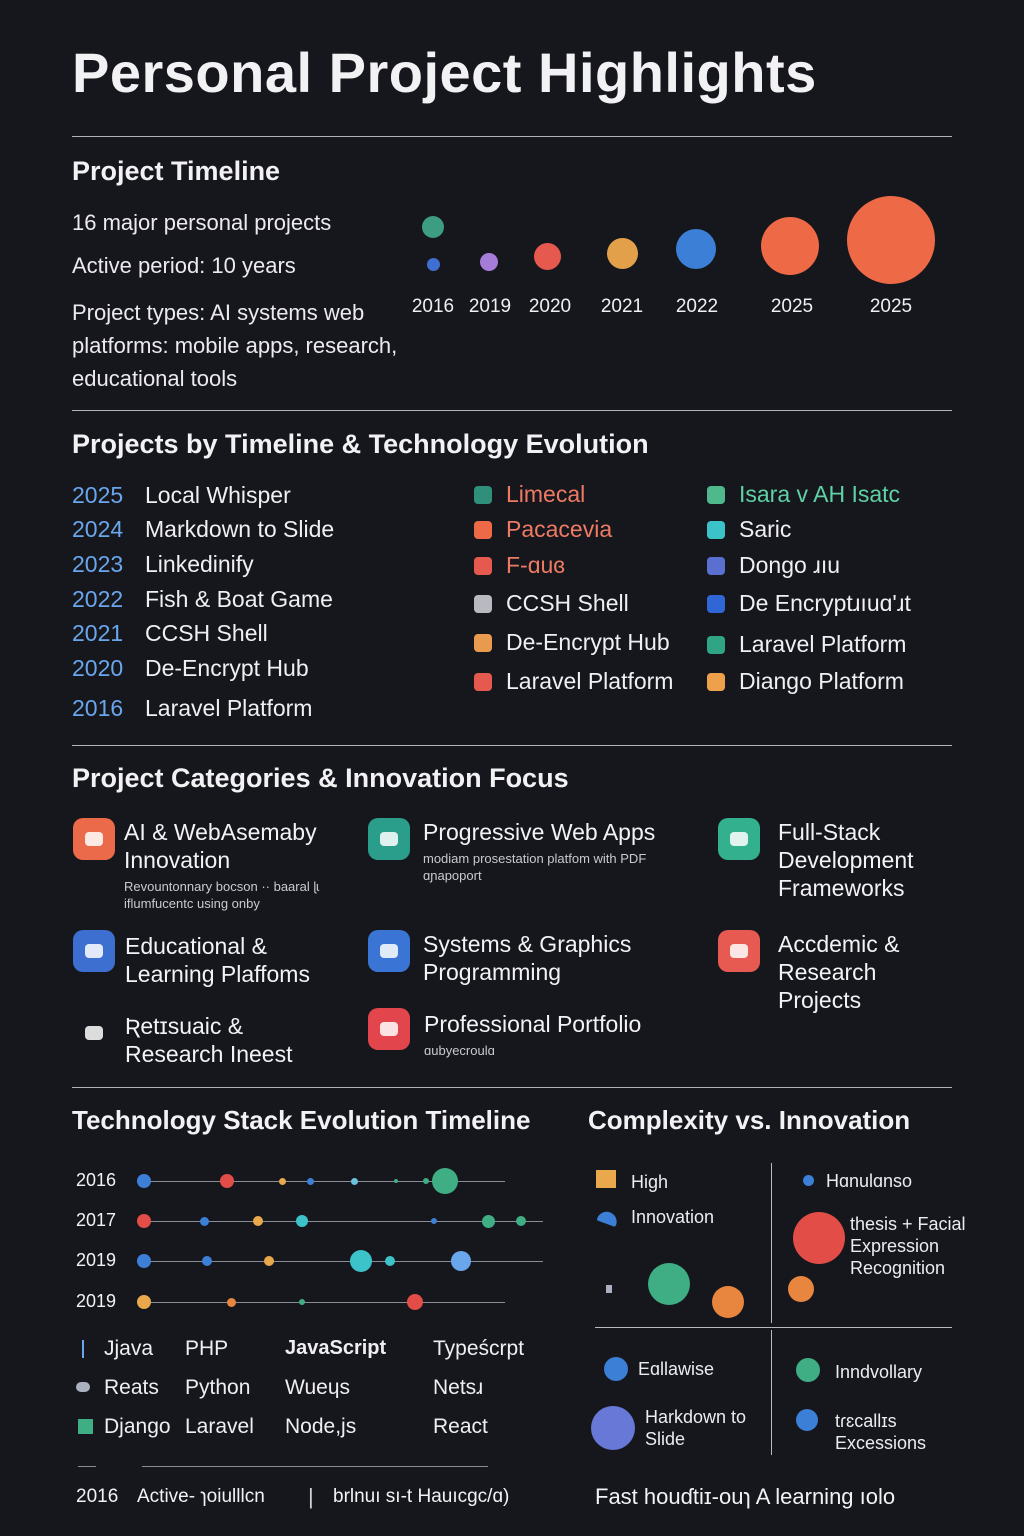 This screenshot has height=1536, width=1024. I want to click on complexity-heading: Complexity vs. Innovation, so click(749, 1120).